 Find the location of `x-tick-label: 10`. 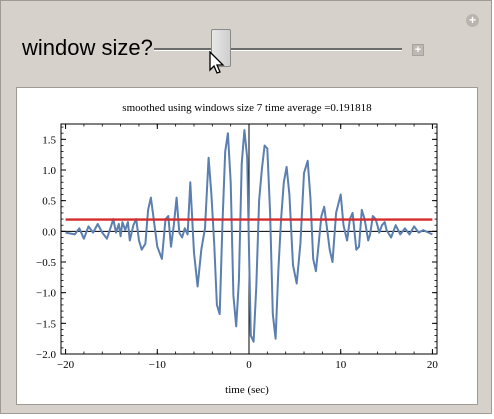

x-tick-label: 10 is located at coordinates (341, 365).